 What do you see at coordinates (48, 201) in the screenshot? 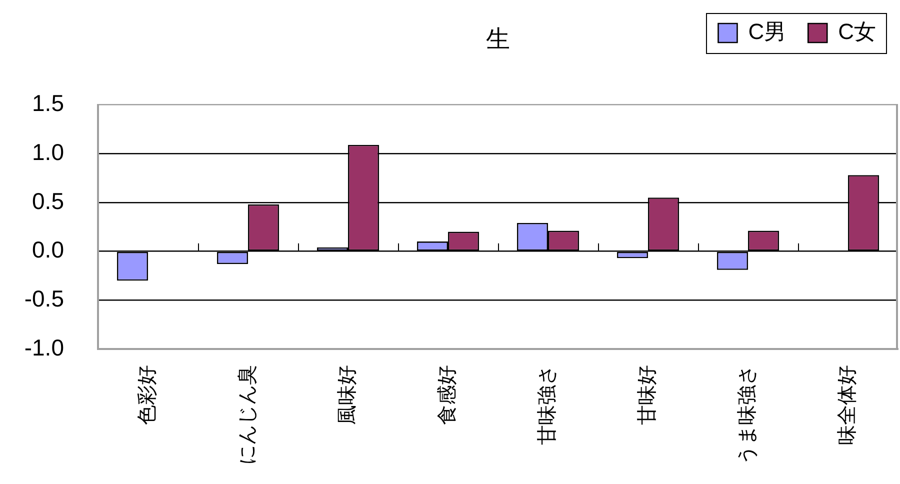
I see `y-tick-label: 0.5` at bounding box center [48, 201].